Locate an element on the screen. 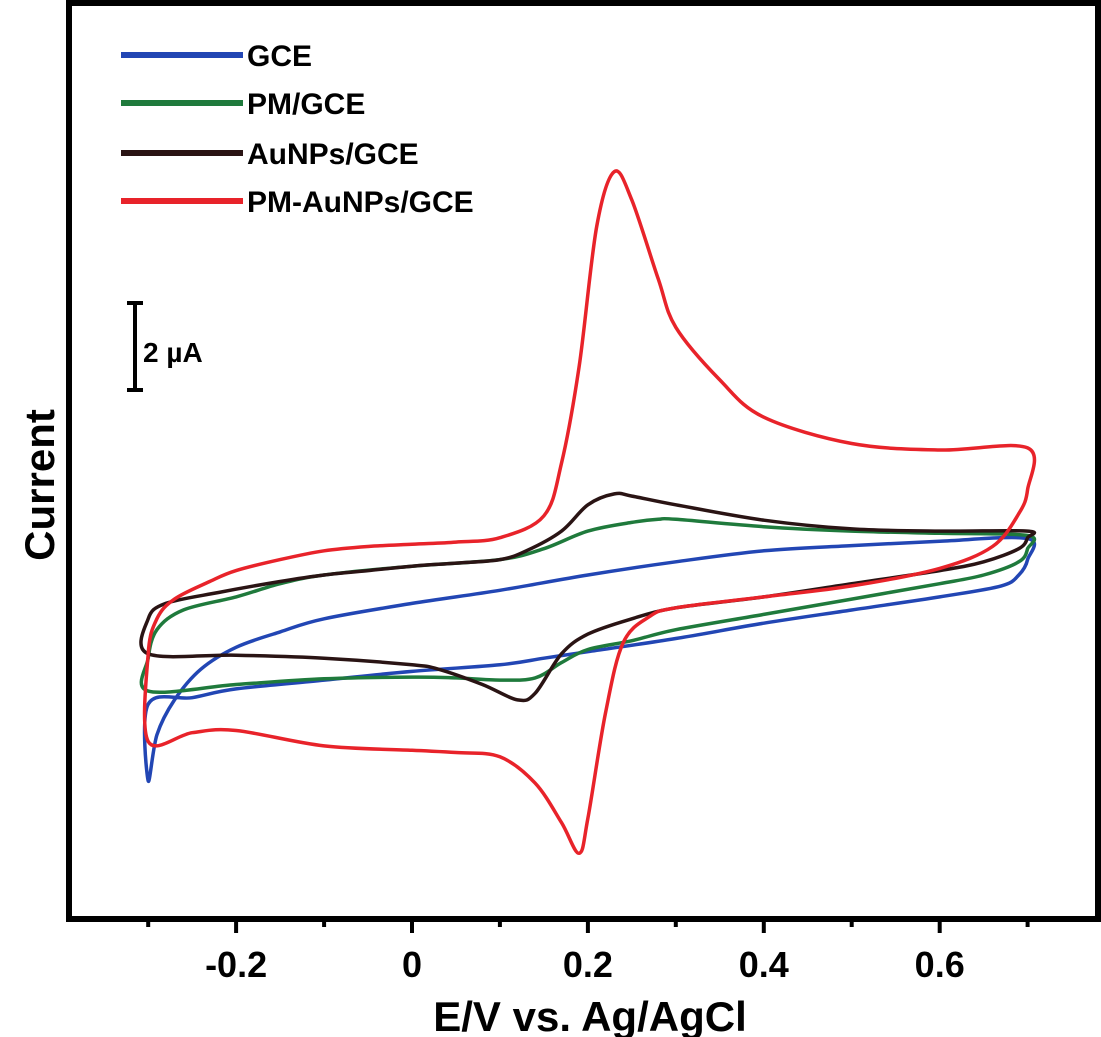 Image resolution: width=1101 pixels, height=1037 pixels. legend-label-pm-gce: PM/GCE is located at coordinates (306, 104).